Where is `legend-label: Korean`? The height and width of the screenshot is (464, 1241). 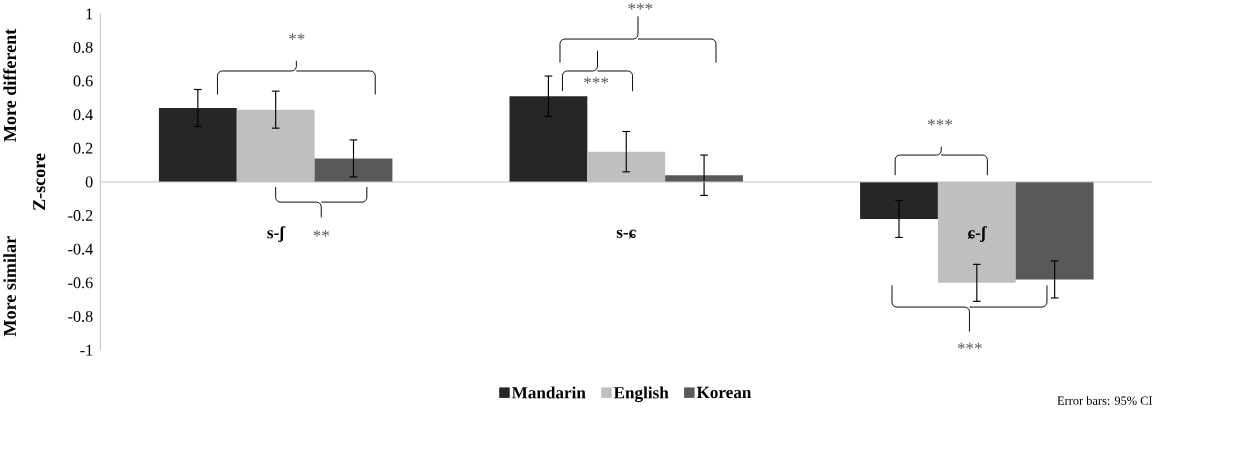 legend-label: Korean is located at coordinates (724, 392).